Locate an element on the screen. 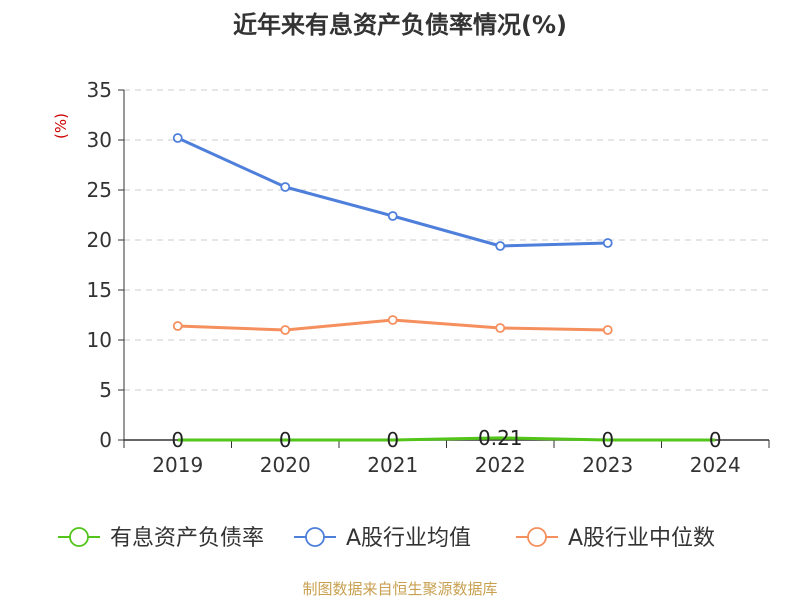 The image size is (800, 604). x-tick-label: 2020 is located at coordinates (285, 465).